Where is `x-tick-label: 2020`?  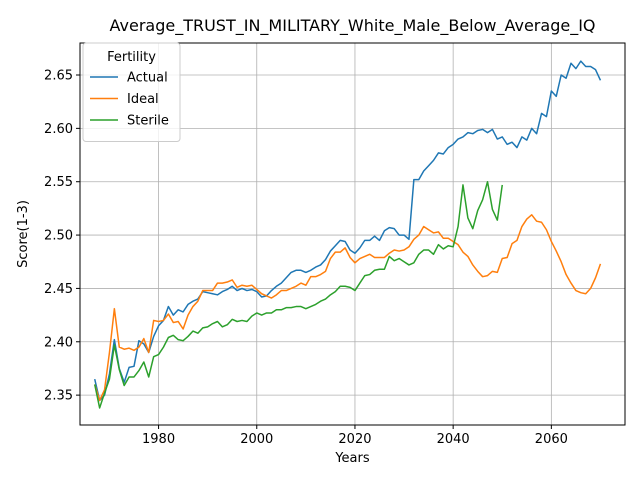
x-tick-label: 2020 is located at coordinates (354, 439).